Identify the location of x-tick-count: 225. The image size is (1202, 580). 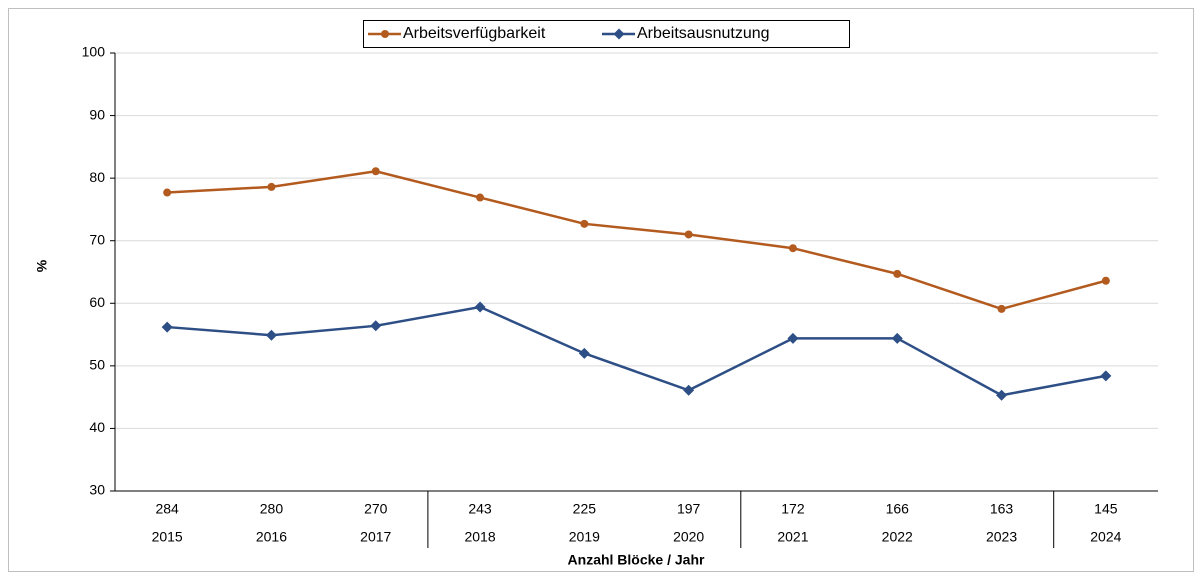
(585, 509).